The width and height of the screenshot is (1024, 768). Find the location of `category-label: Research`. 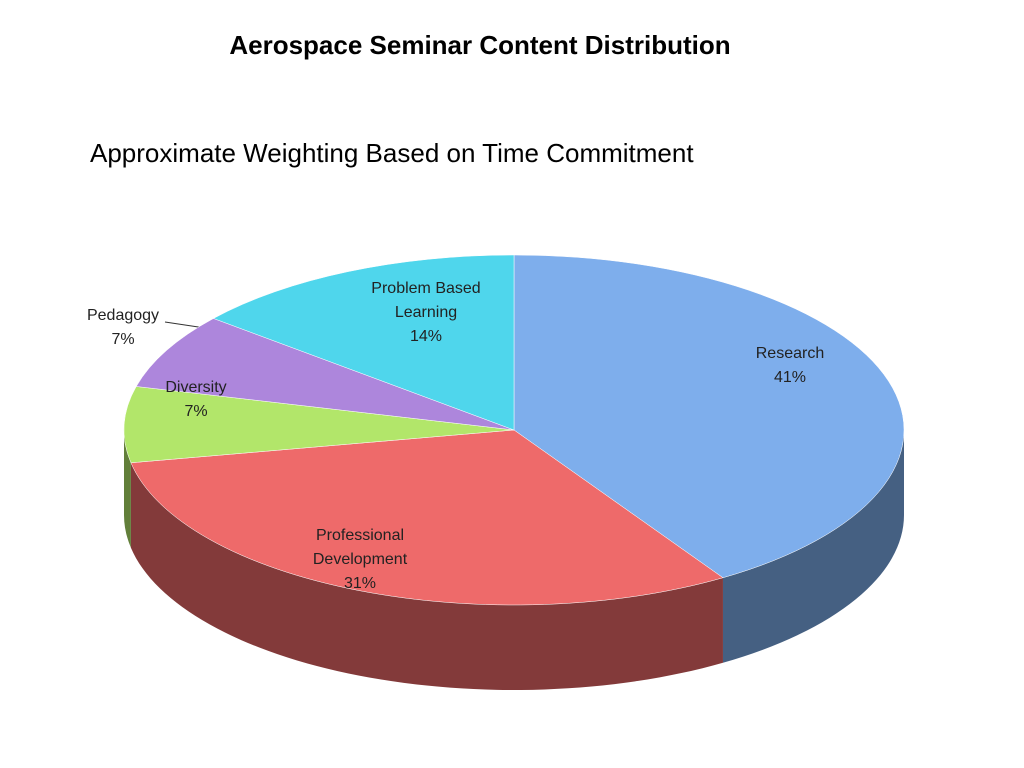

category-label: Research is located at coordinates (790, 353).